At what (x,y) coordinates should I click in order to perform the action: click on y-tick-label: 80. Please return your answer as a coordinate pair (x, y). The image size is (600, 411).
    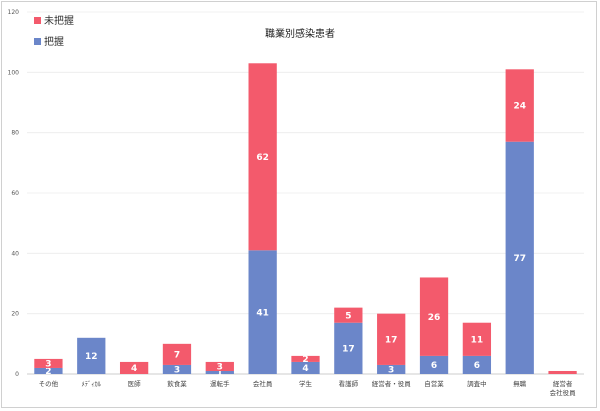
    Looking at the image, I should click on (15, 133).